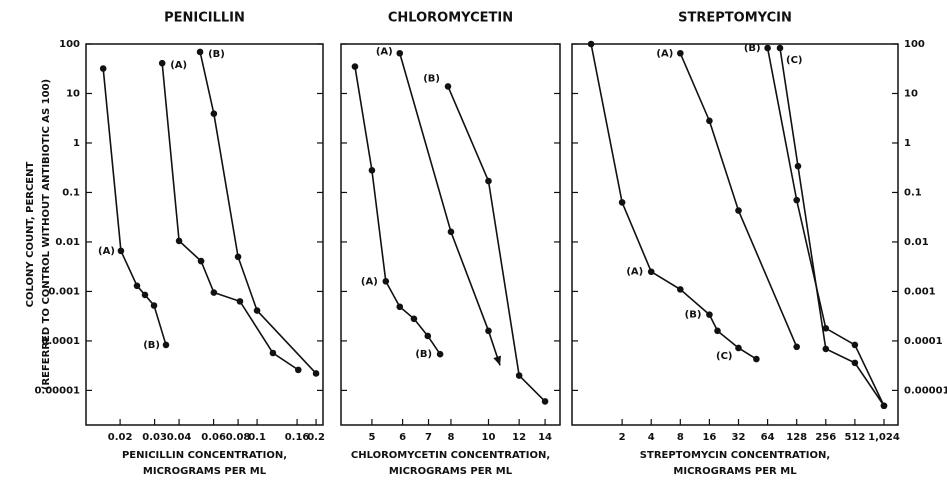 This screenshot has width=947, height=481. Describe the element at coordinates (297, 437) in the screenshot. I see `x-tick-label: 0.16` at that location.